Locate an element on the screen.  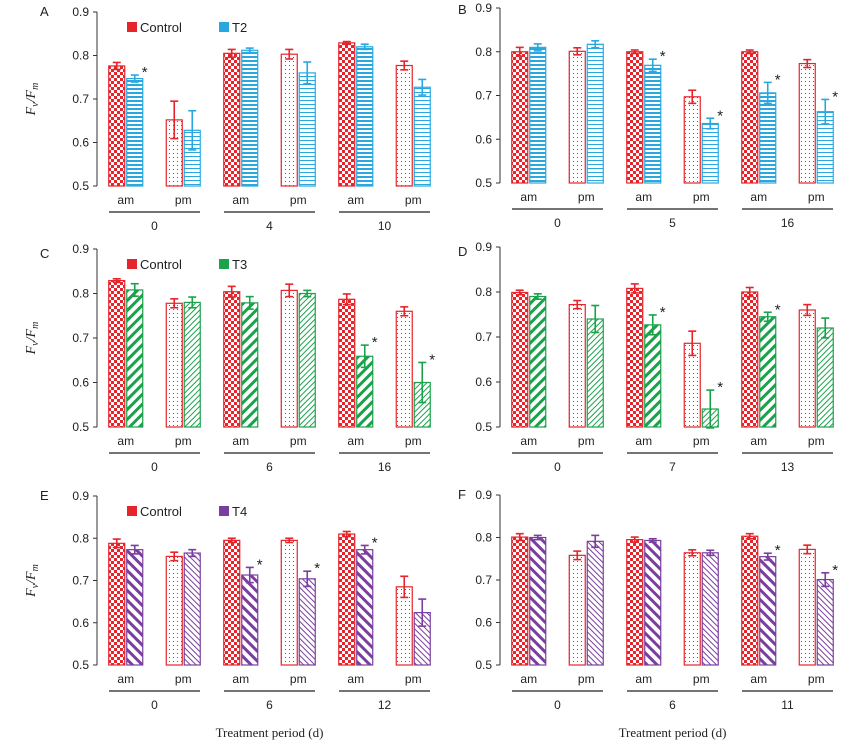
x-group-label: 11 is located at coordinates (787, 705).